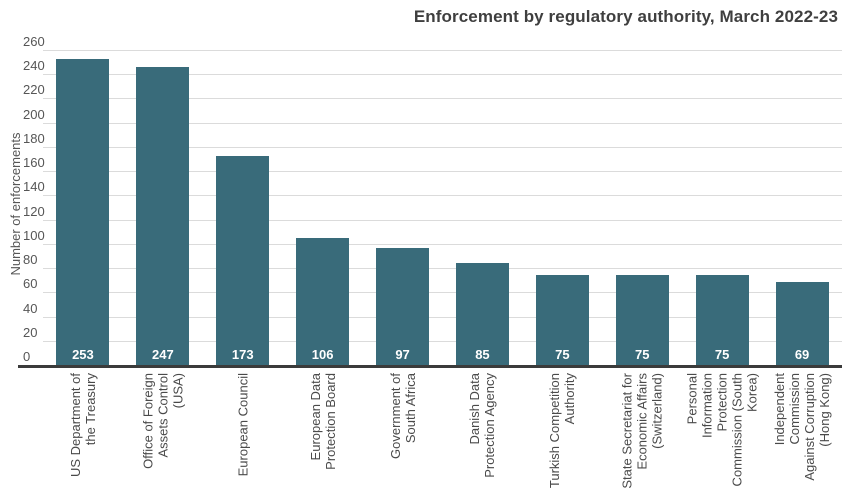 The width and height of the screenshot is (842, 492). What do you see at coordinates (34, 163) in the screenshot?
I see `y-tick-label: 160` at bounding box center [34, 163].